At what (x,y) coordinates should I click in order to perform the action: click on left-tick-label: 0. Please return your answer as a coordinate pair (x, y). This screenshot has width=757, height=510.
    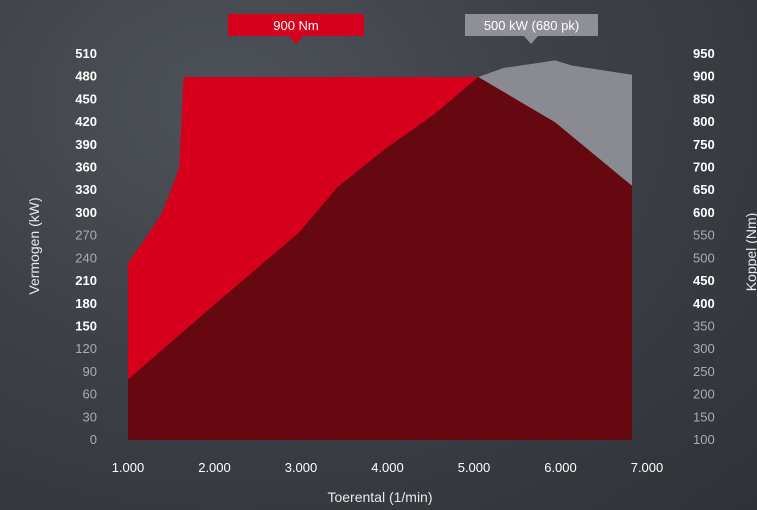
    Looking at the image, I should click on (93, 439).